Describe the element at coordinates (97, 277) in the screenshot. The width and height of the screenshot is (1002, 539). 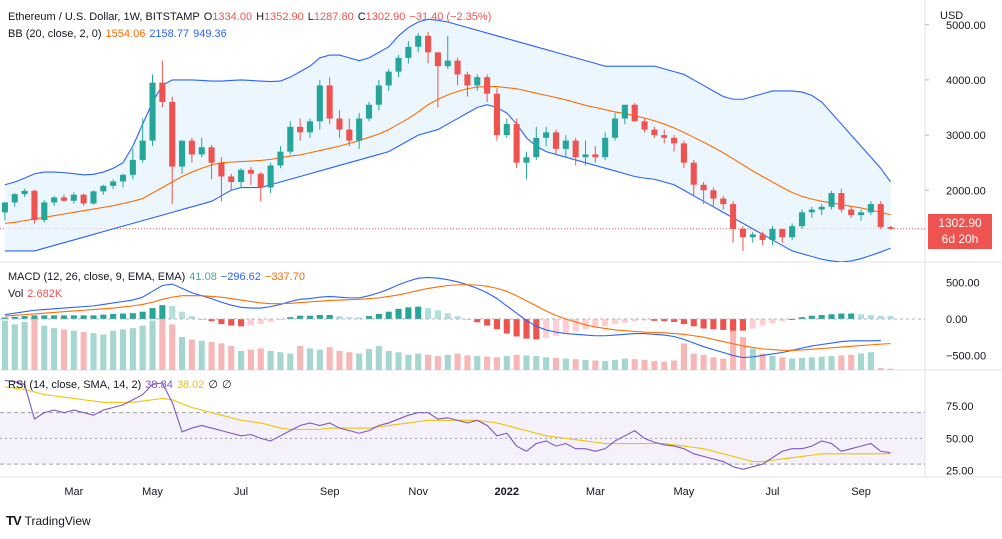
I see `macd-label: MACD (12, 26, close, 9, EMA, EMA)` at that location.